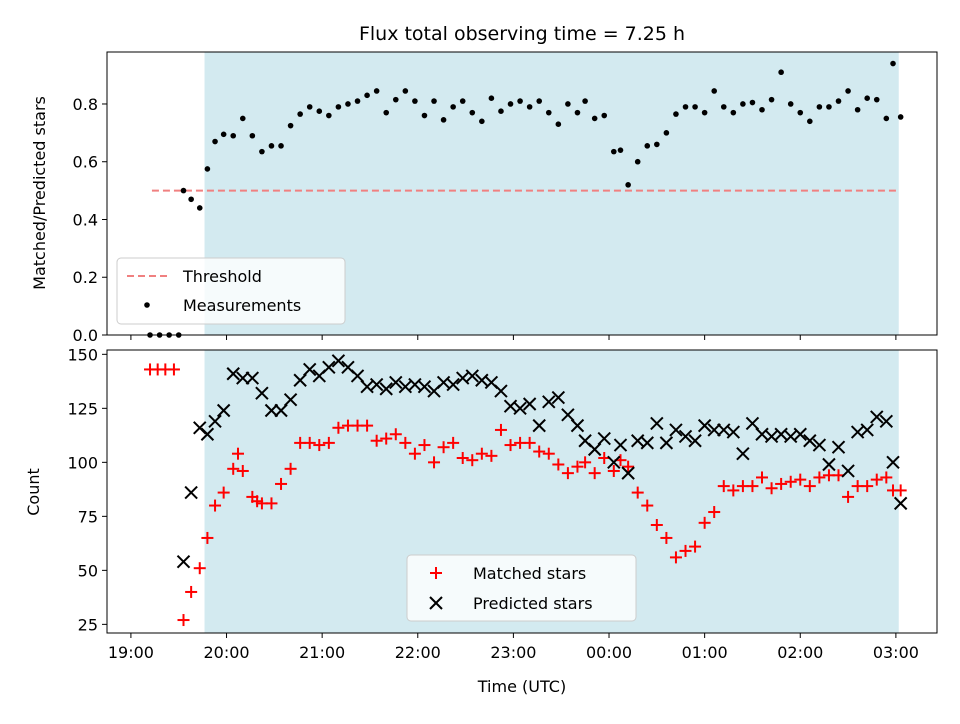 This screenshot has height=724, width=960. Describe the element at coordinates (39, 193) in the screenshot. I see `y-axis-label-top: Matched/Predicted stars` at that location.